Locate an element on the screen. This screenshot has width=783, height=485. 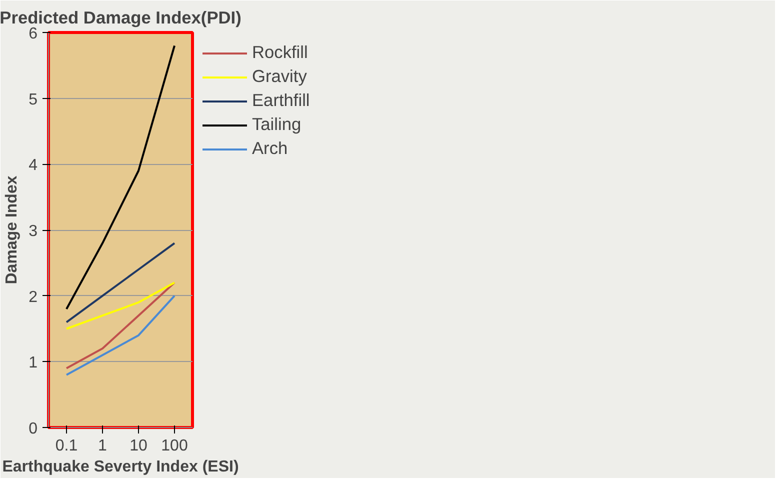
y-axis-title: Damage Index is located at coordinates (12, 230).